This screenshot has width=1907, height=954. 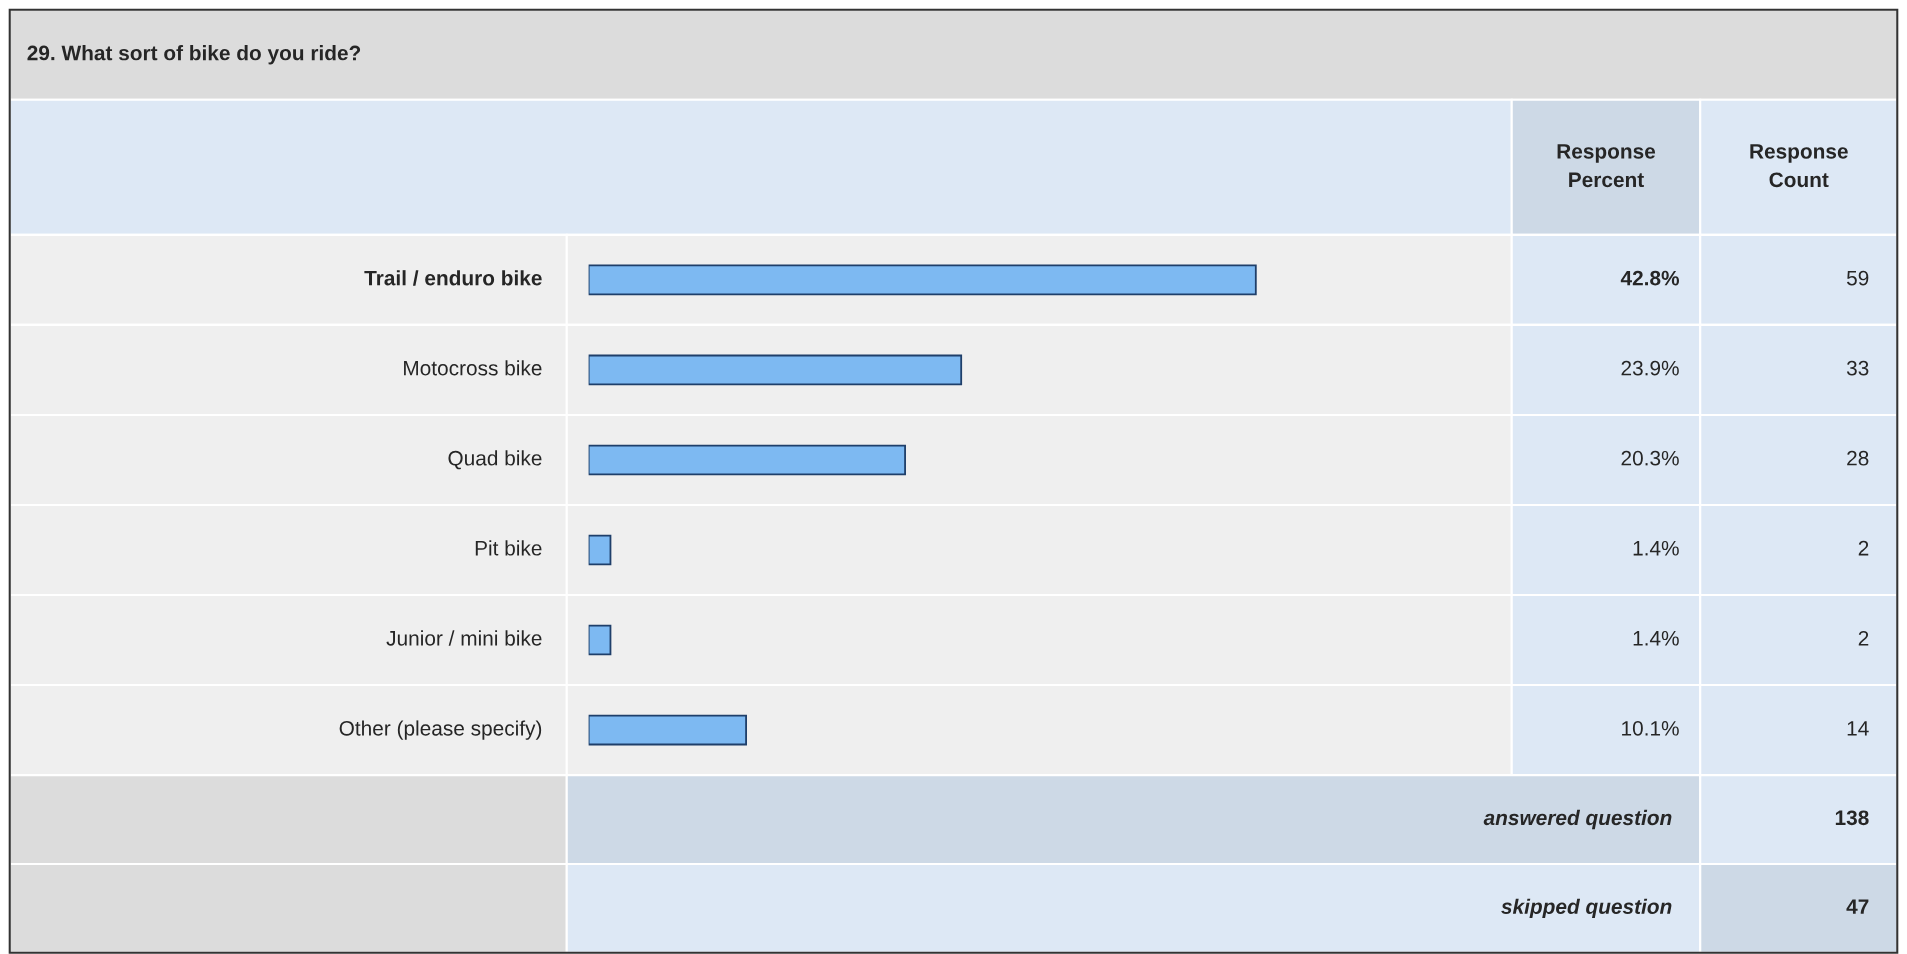 I want to click on text: 47, so click(x=1857, y=906).